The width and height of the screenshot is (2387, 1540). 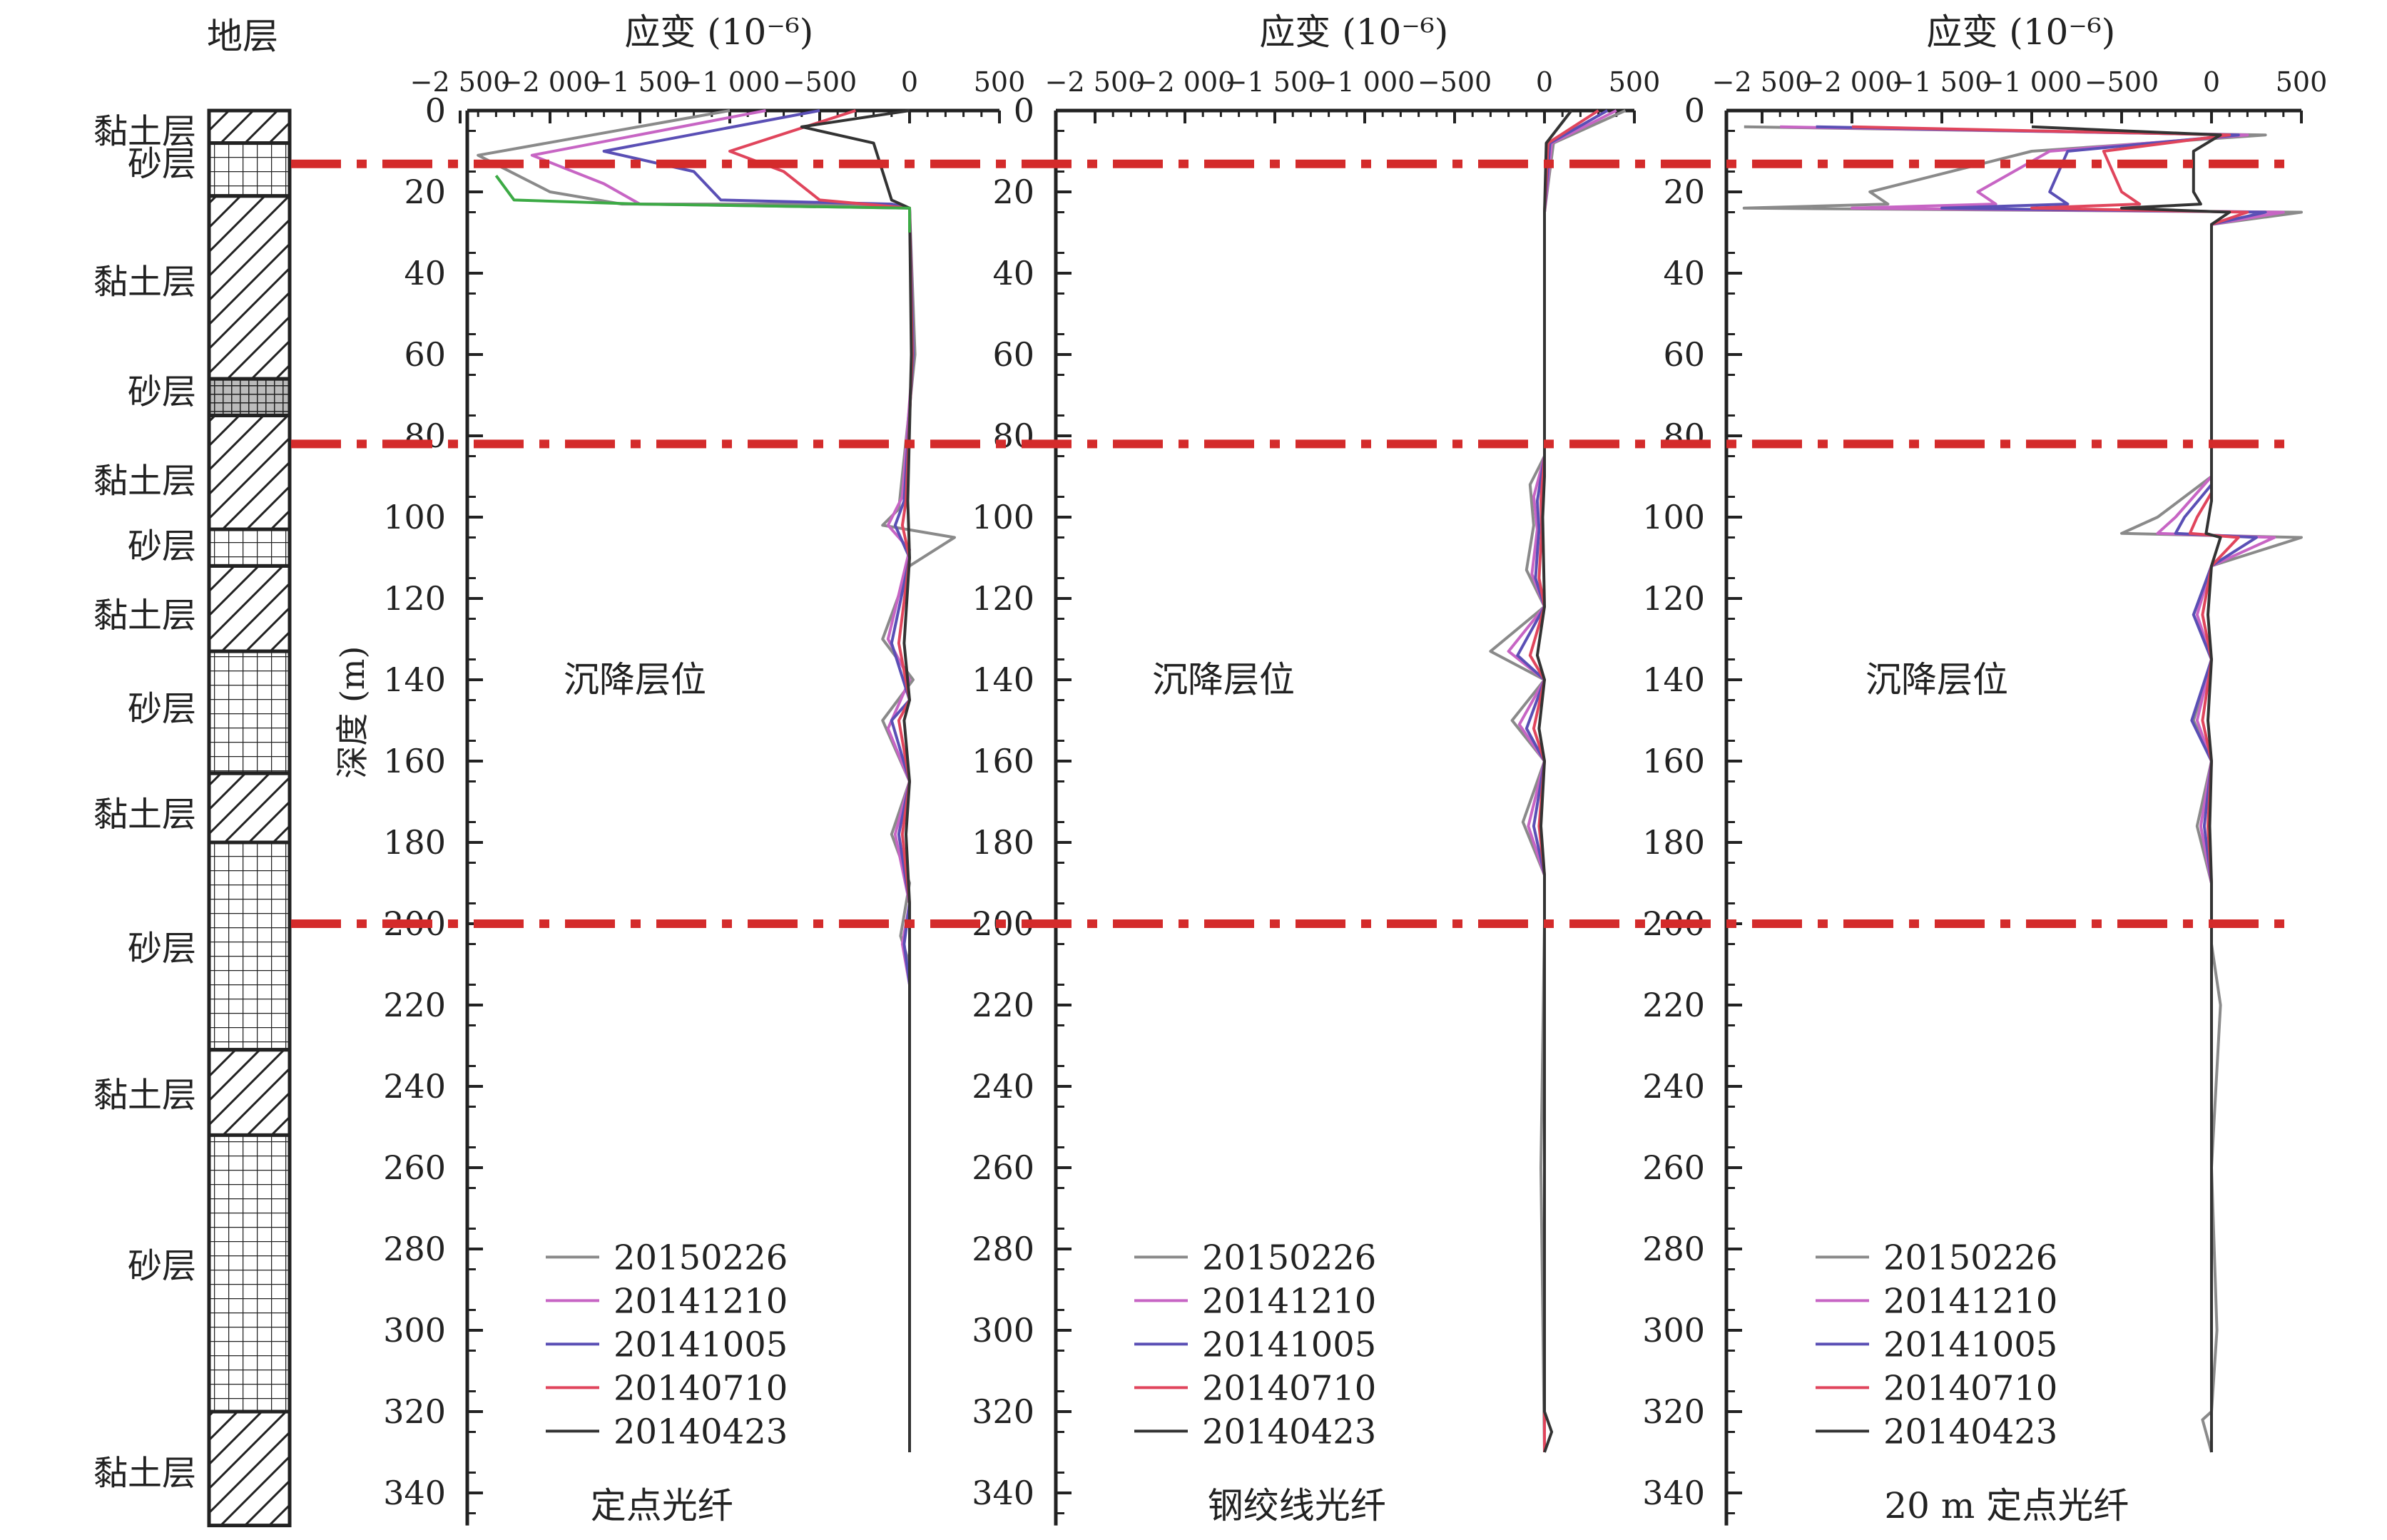 What do you see at coordinates (701, 1345) in the screenshot?
I see `legend-label: 20141005` at bounding box center [701, 1345].